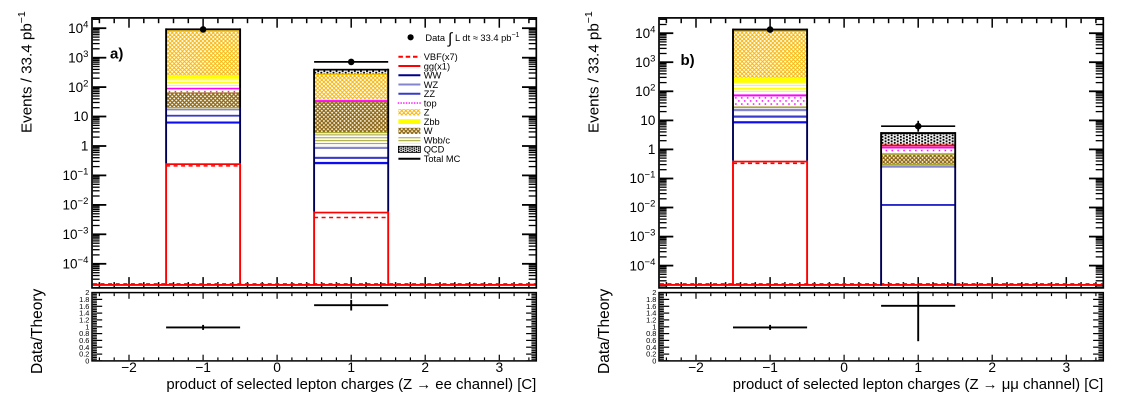  Describe the element at coordinates (427, 113) in the screenshot. I see `svg-text: Z` at that location.